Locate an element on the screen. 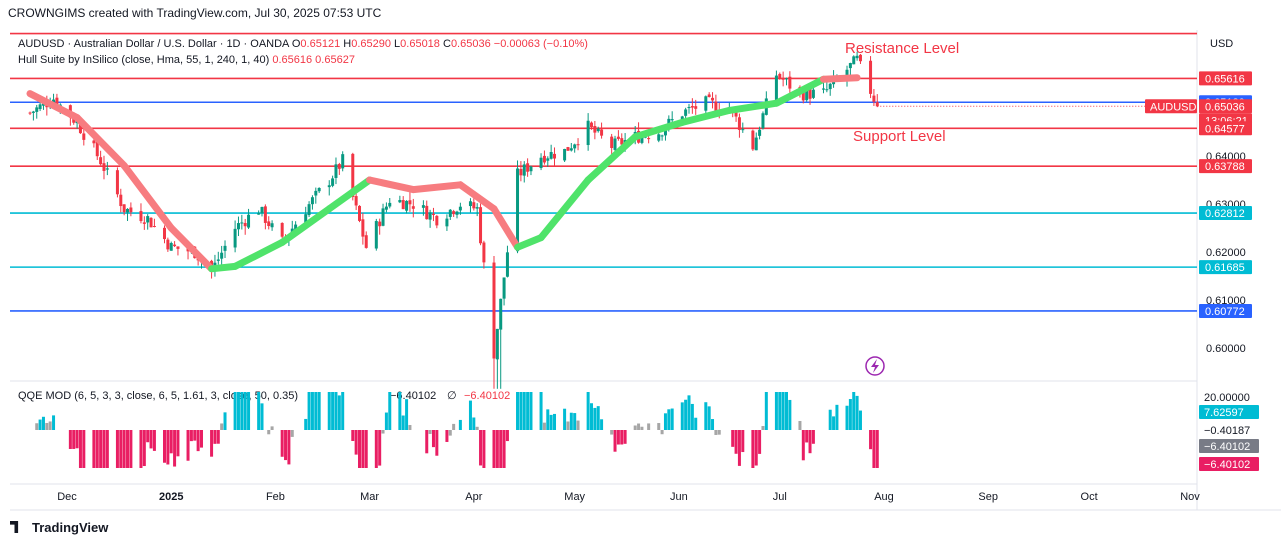 Image resolution: width=1281 pixels, height=551 pixels. qqe-value-2: −6.40102 is located at coordinates (487, 396).